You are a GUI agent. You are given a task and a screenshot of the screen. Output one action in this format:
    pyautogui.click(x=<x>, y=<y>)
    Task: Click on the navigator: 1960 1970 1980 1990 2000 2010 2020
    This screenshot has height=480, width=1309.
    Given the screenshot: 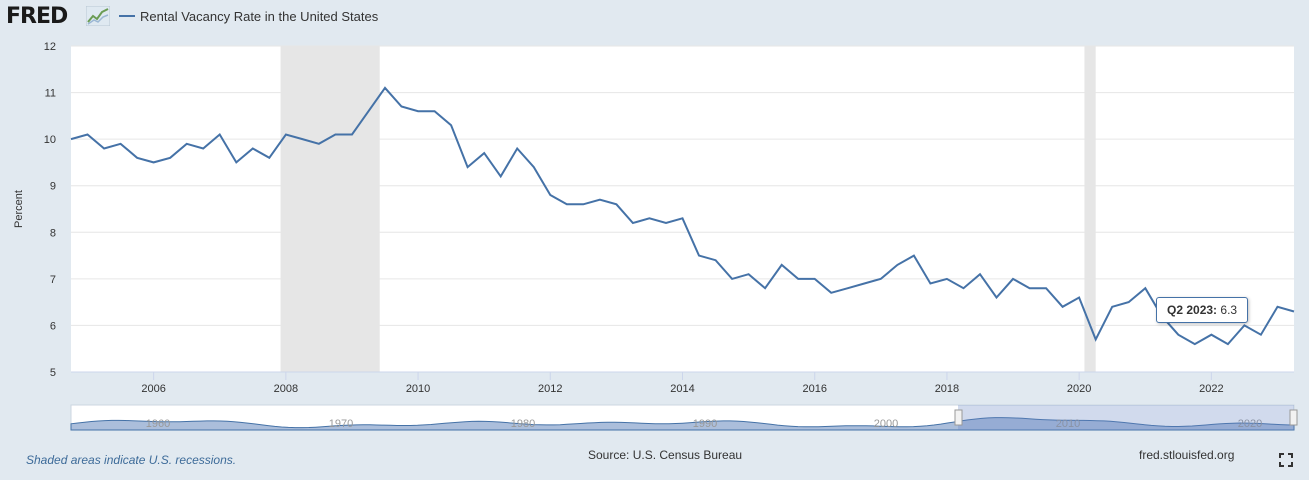 What is the action you would take?
    pyautogui.click(x=684, y=417)
    